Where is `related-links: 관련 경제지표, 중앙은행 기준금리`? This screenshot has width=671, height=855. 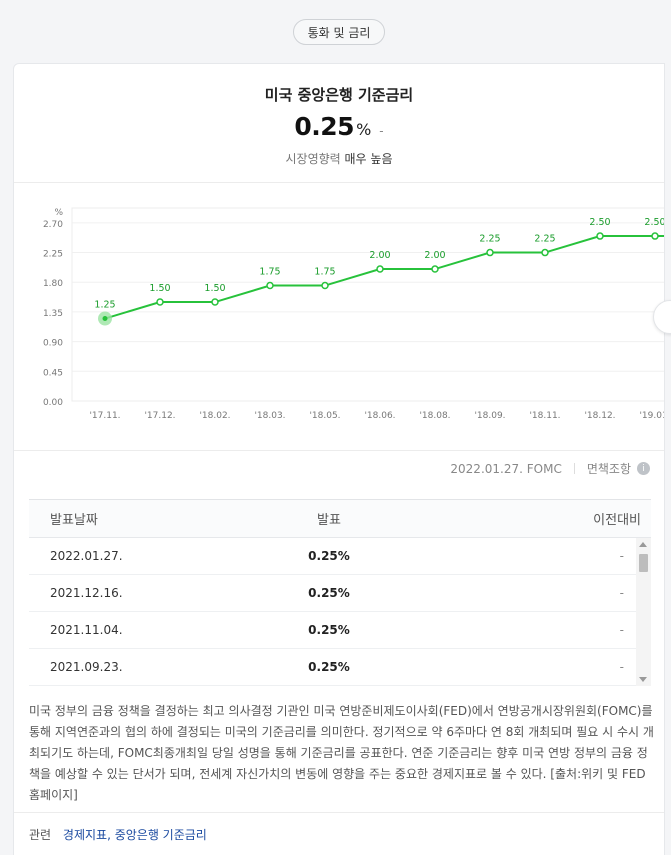 related-links: 관련 경제지표, 중앙은행 기준금리 is located at coordinates (118, 834).